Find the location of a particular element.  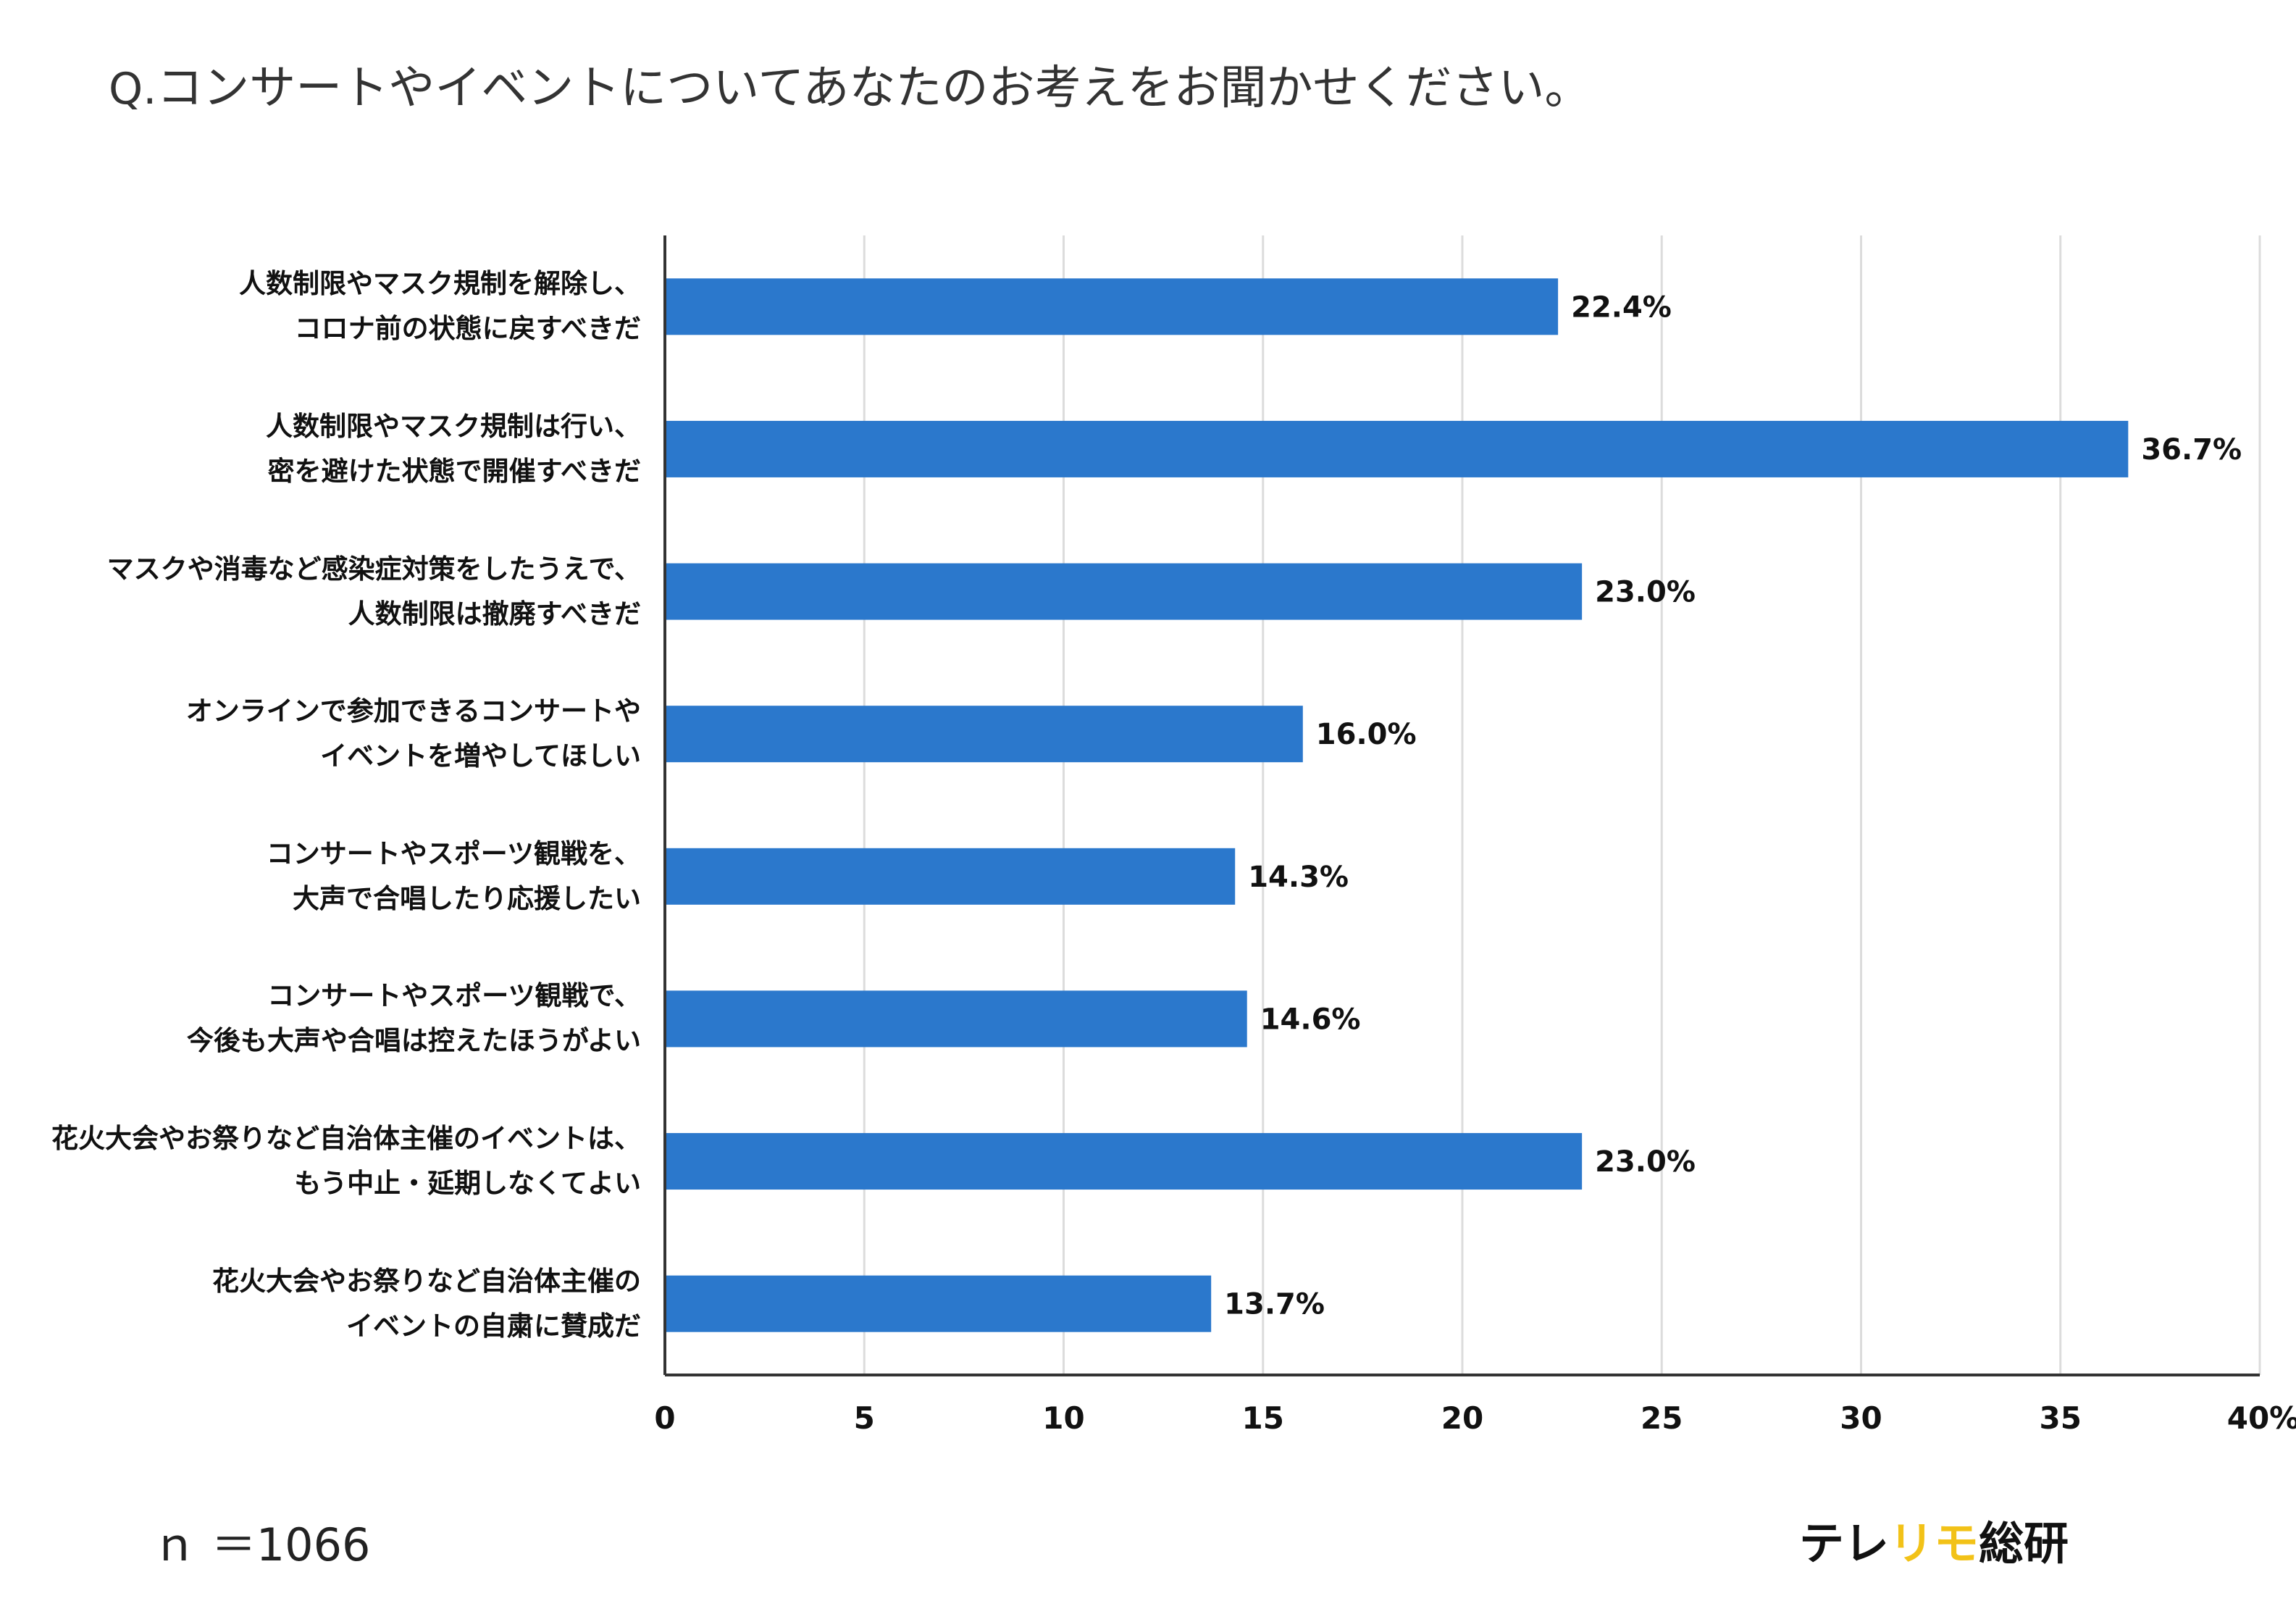

category-label-line: 人数制限やマスク規制を解除し、 is located at coordinates (440, 284).